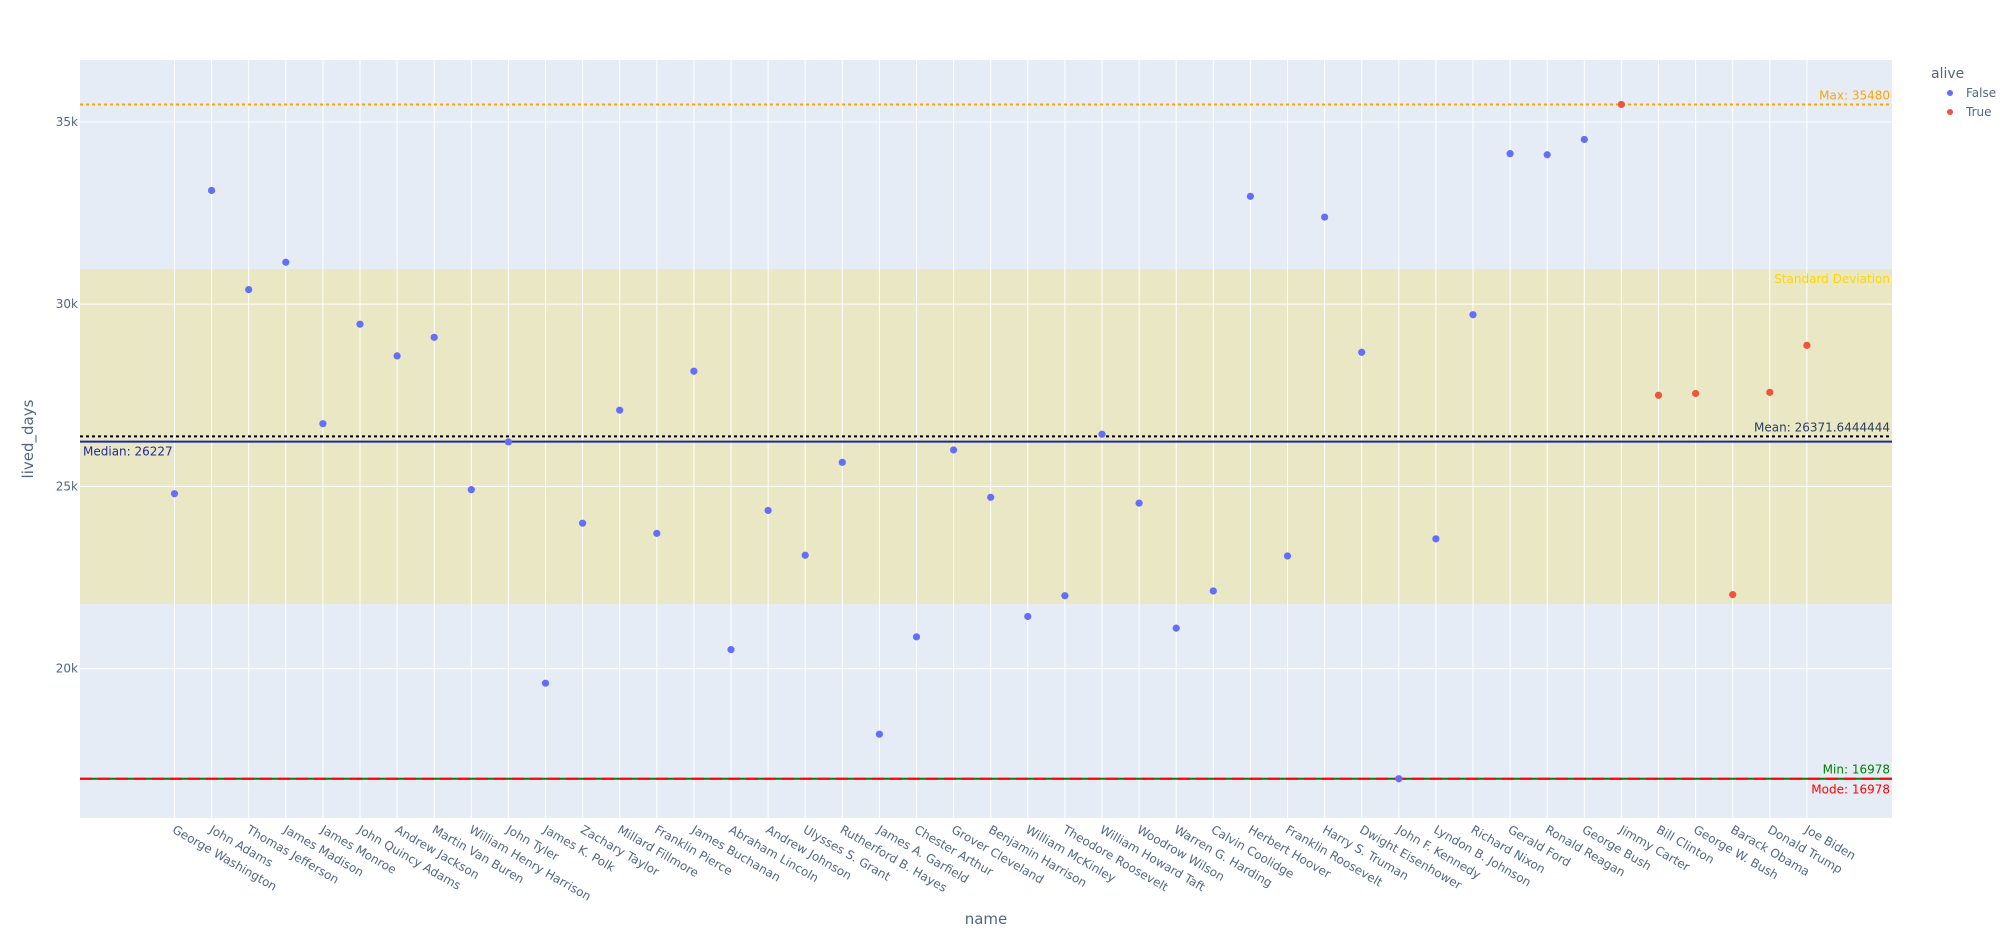  What do you see at coordinates (1832, 279) in the screenshot?
I see `std-annotation: Standard Deviation` at bounding box center [1832, 279].